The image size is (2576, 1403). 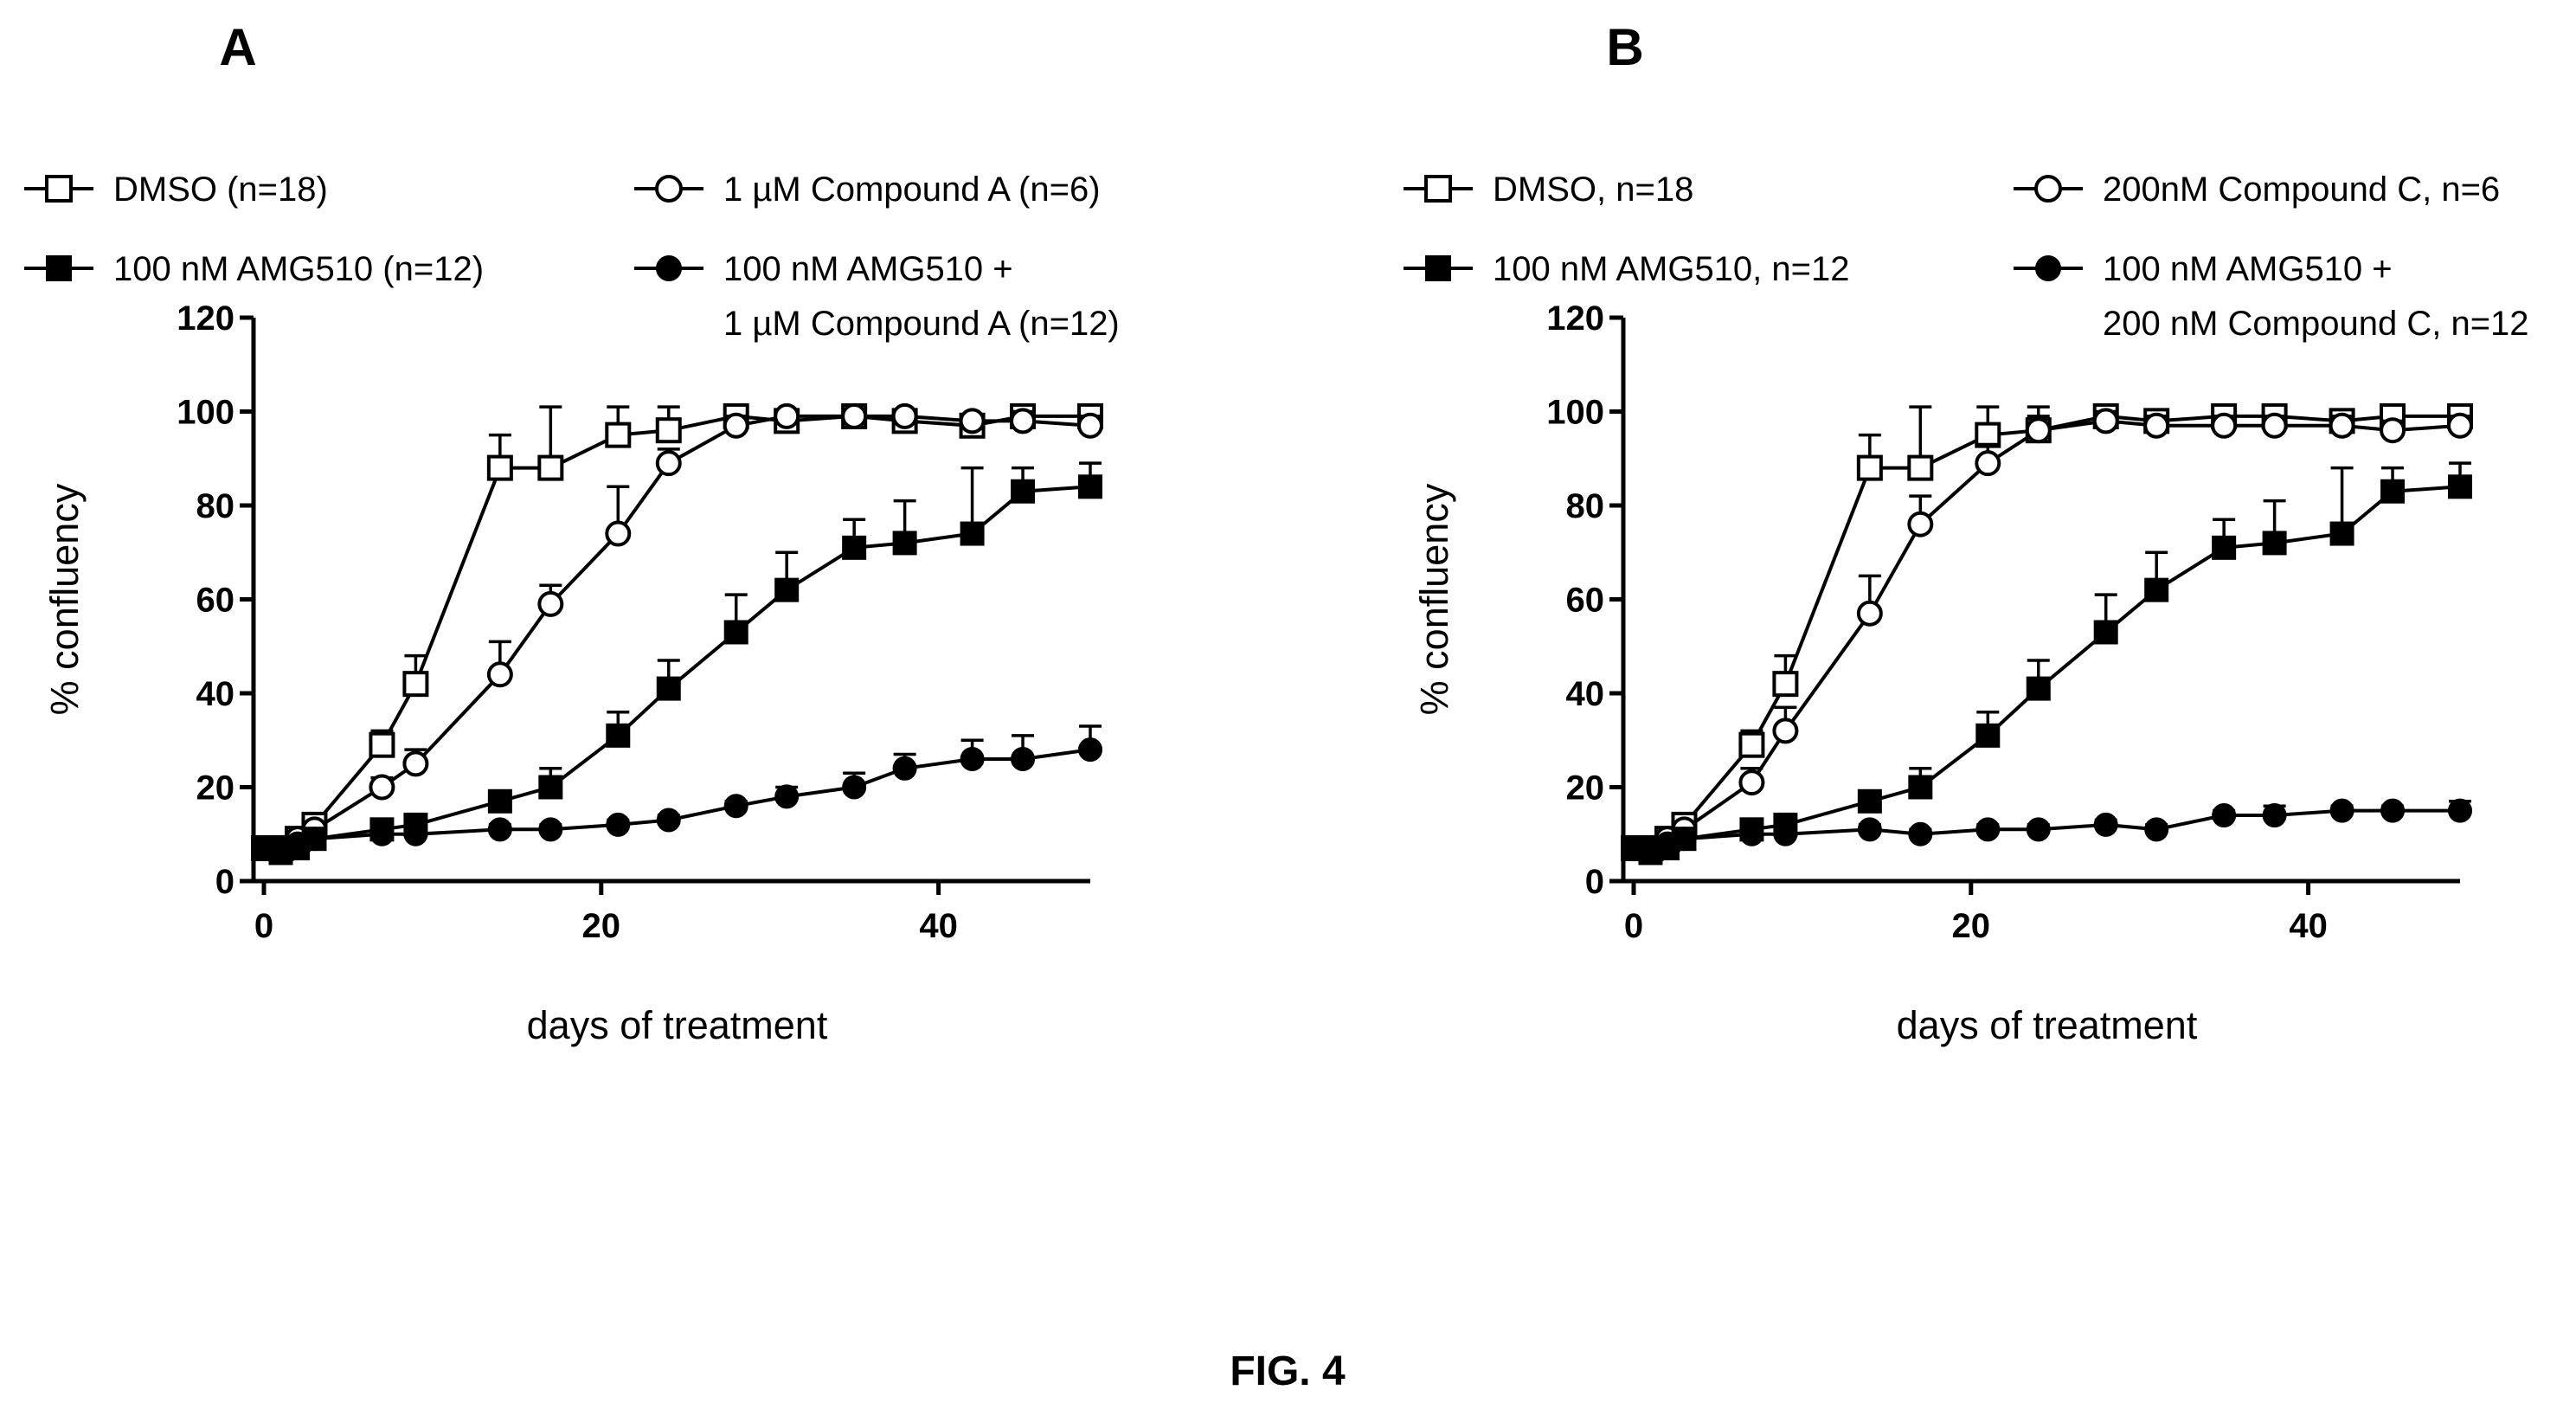 What do you see at coordinates (65, 599) in the screenshot?
I see `y-axis-label: % confluency` at bounding box center [65, 599].